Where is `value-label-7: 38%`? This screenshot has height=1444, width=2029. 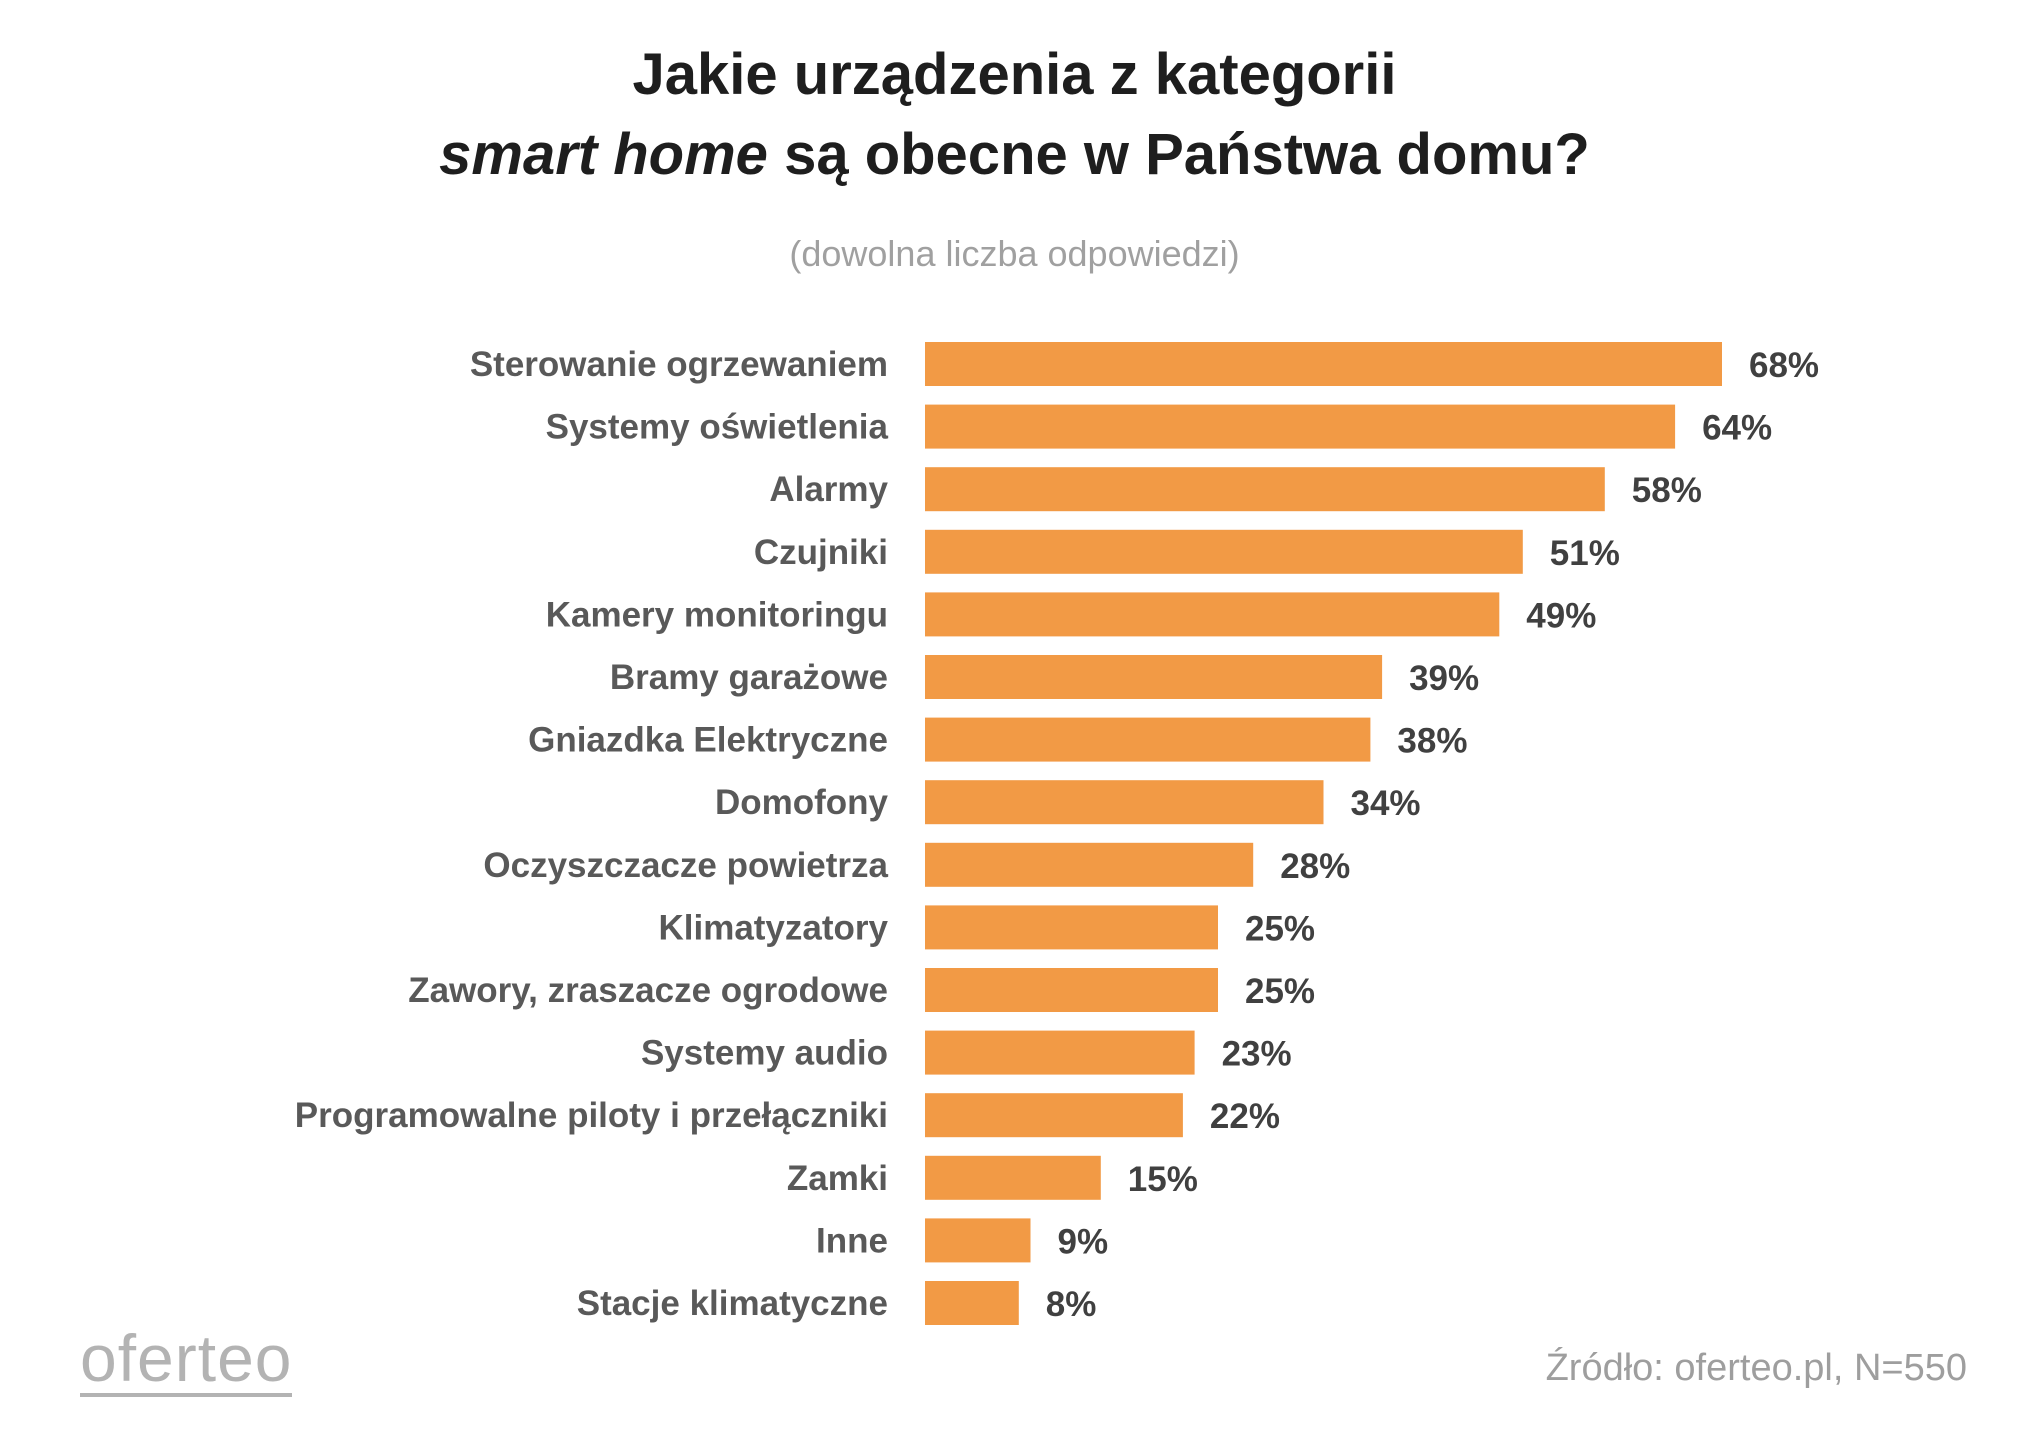
value-label-7: 38% is located at coordinates (1432, 741).